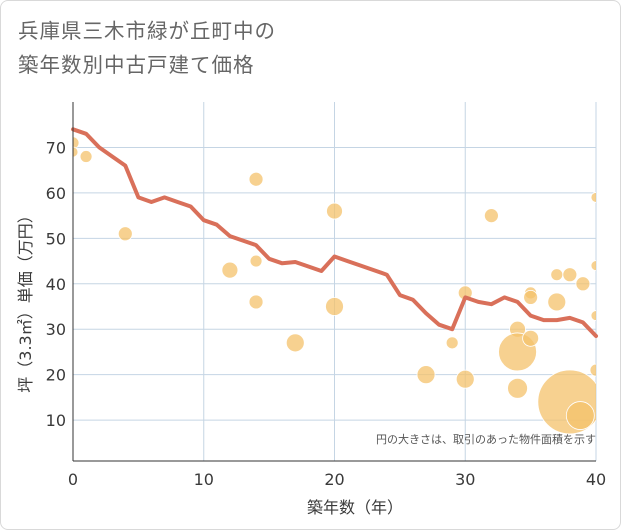  Describe the element at coordinates (136, 65) in the screenshot. I see `chart-title-line-2: 築年数別中古戸建て価格` at that location.